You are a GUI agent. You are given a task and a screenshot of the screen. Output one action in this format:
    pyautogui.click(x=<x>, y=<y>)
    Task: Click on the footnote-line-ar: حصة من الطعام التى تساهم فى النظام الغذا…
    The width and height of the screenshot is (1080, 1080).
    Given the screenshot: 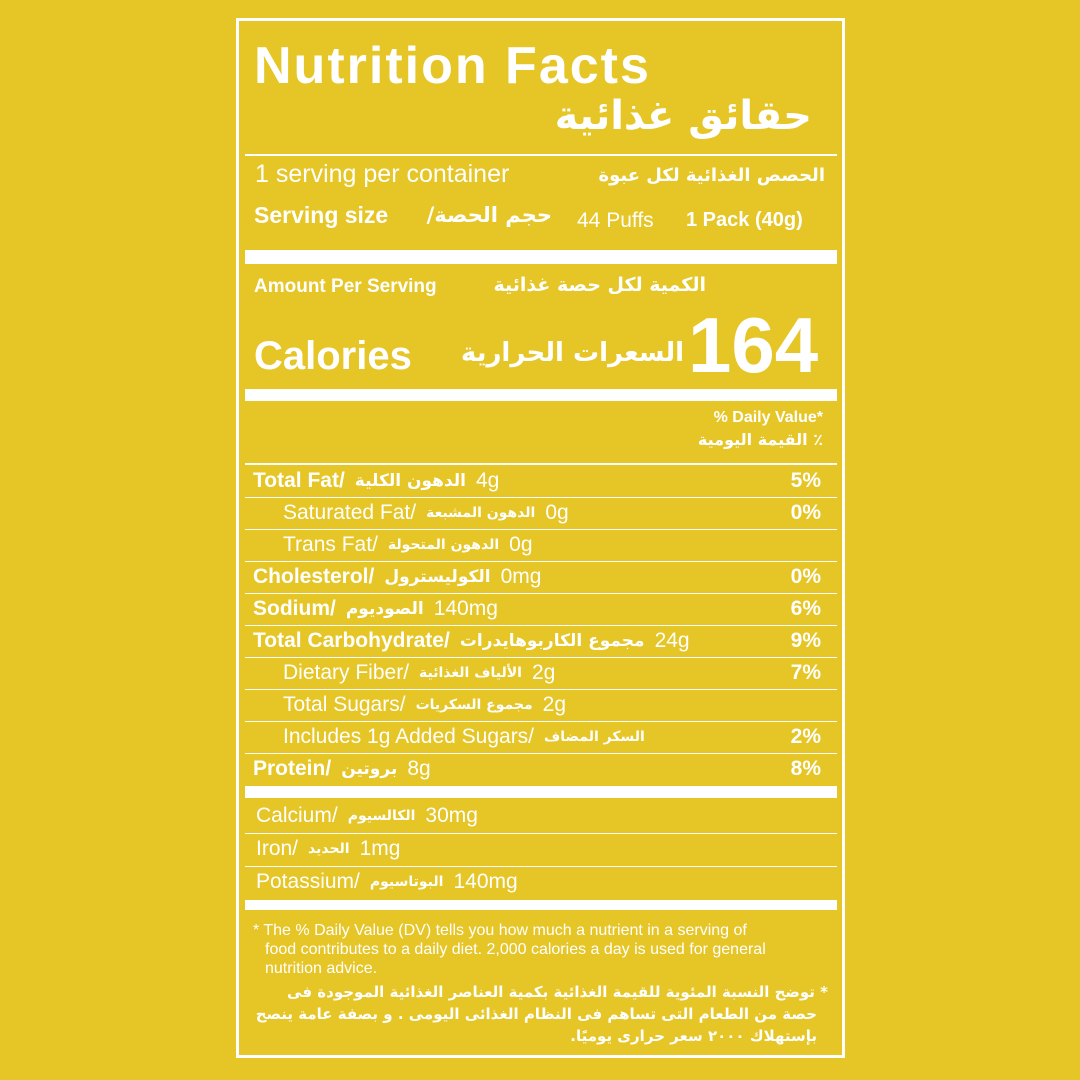 What is the action you would take?
    pyautogui.click(x=536, y=1014)
    